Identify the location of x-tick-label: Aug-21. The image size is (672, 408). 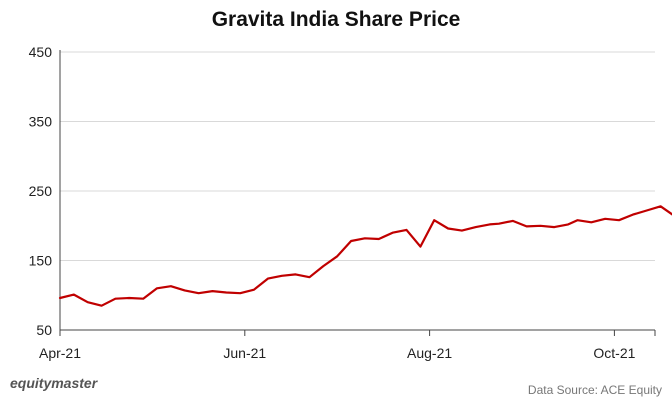
(429, 353).